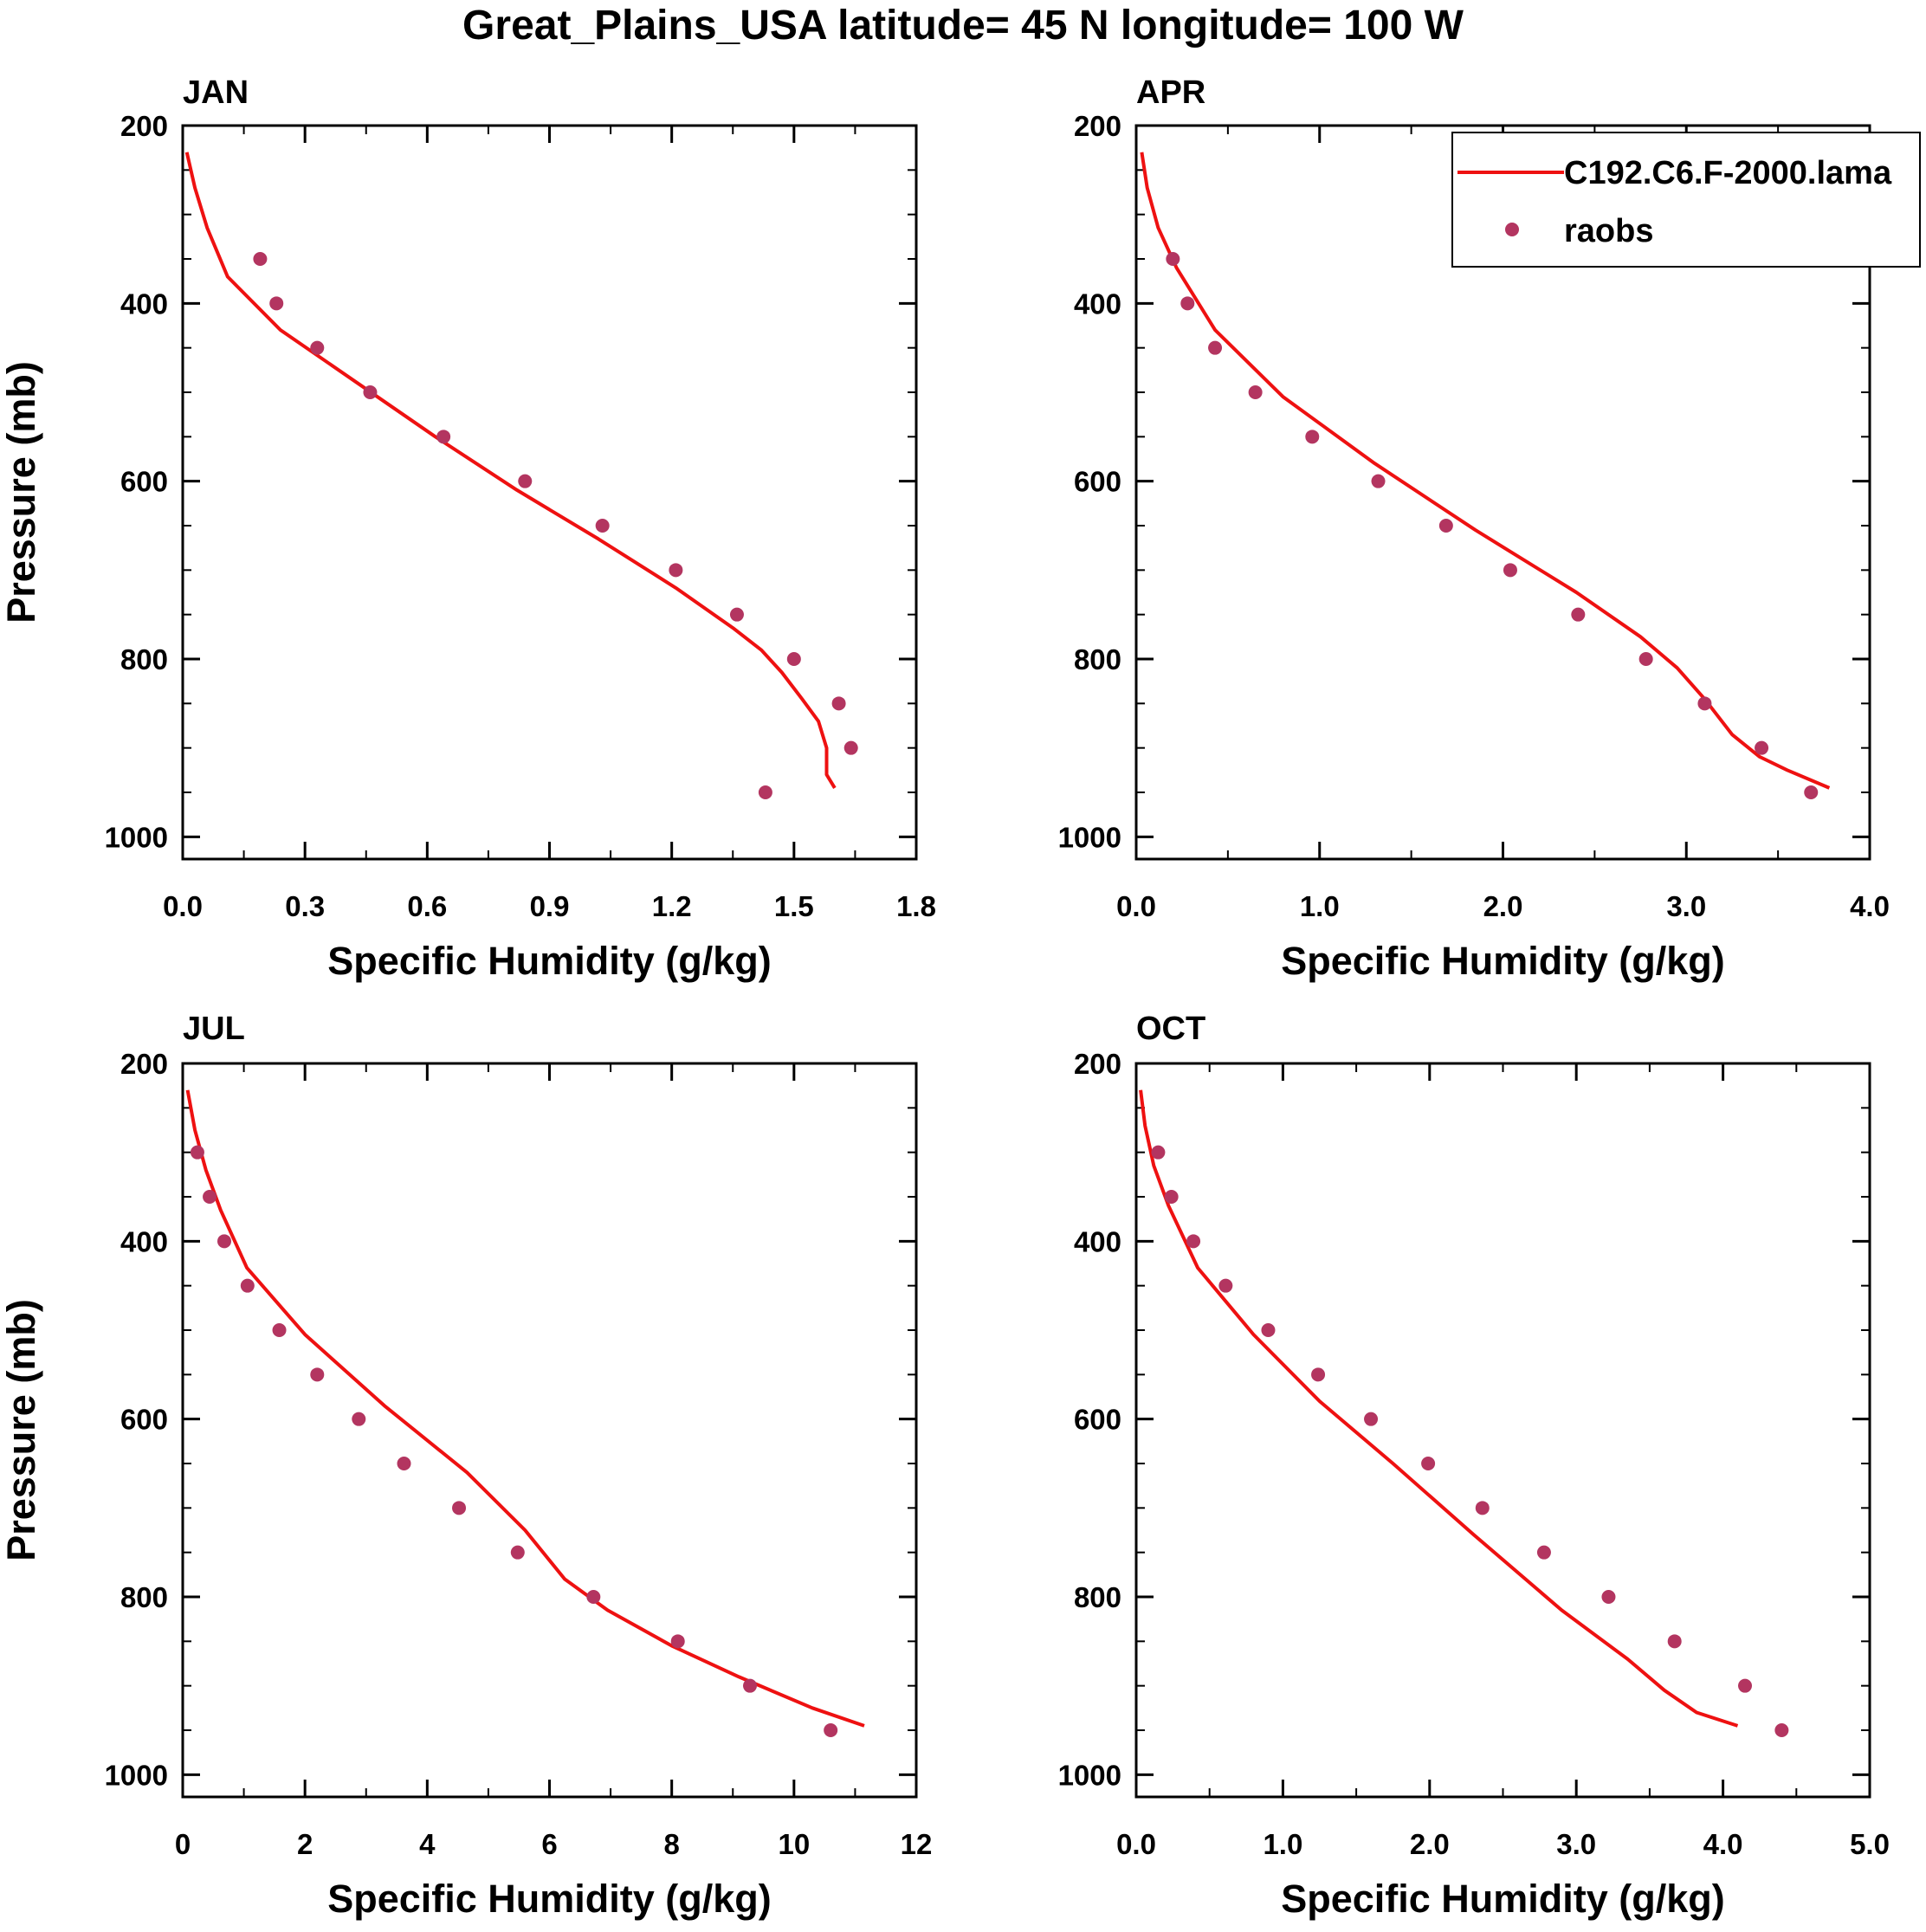  I want to click on x-tick-label-jan: 0.0, so click(183, 906).